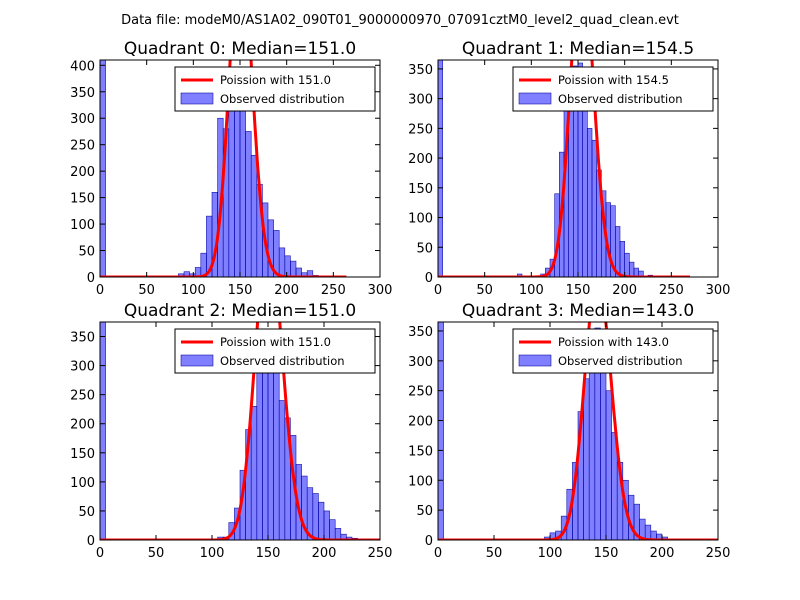 The height and width of the screenshot is (600, 800). What do you see at coordinates (82, 66) in the screenshot?
I see `y-tick-label: 400` at bounding box center [82, 66].